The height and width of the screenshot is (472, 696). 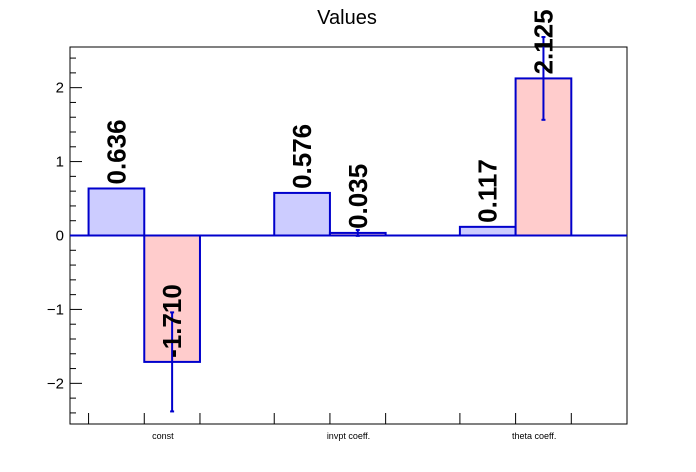 I want to click on bar-value-label: -1.710, so click(x=172, y=321).